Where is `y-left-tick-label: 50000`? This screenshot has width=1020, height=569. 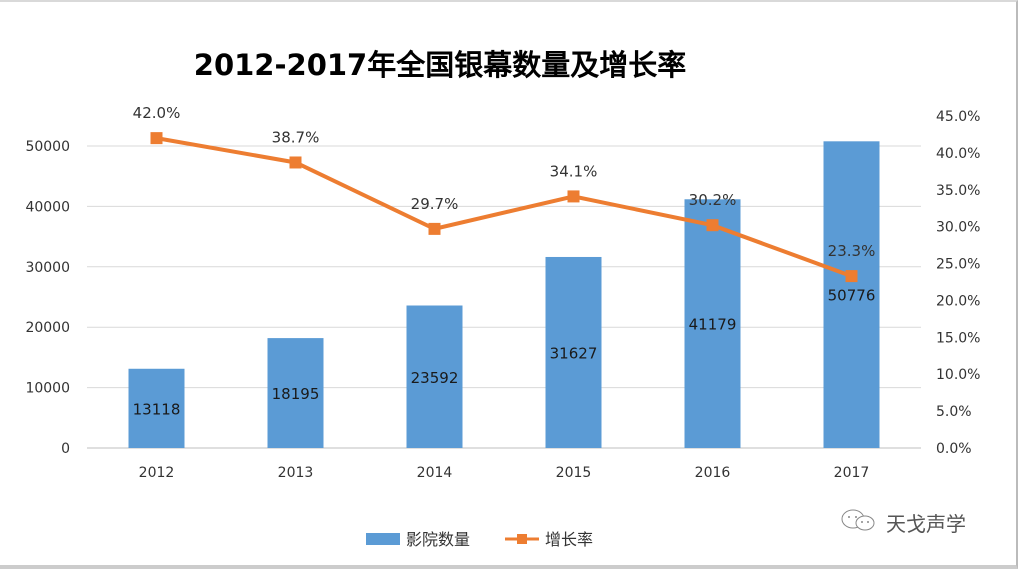 y-left-tick-label: 50000 is located at coordinates (47, 147).